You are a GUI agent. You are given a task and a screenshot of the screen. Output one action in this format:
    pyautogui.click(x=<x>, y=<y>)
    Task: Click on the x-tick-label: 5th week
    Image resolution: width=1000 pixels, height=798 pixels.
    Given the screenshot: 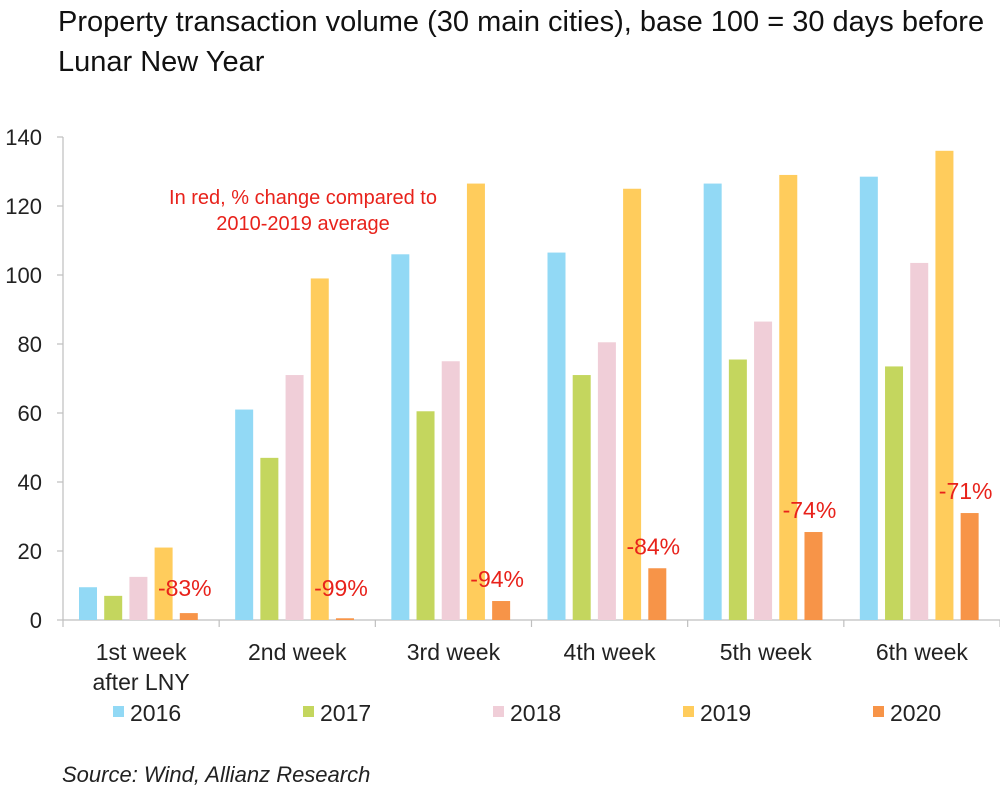 What is the action you would take?
    pyautogui.click(x=766, y=652)
    